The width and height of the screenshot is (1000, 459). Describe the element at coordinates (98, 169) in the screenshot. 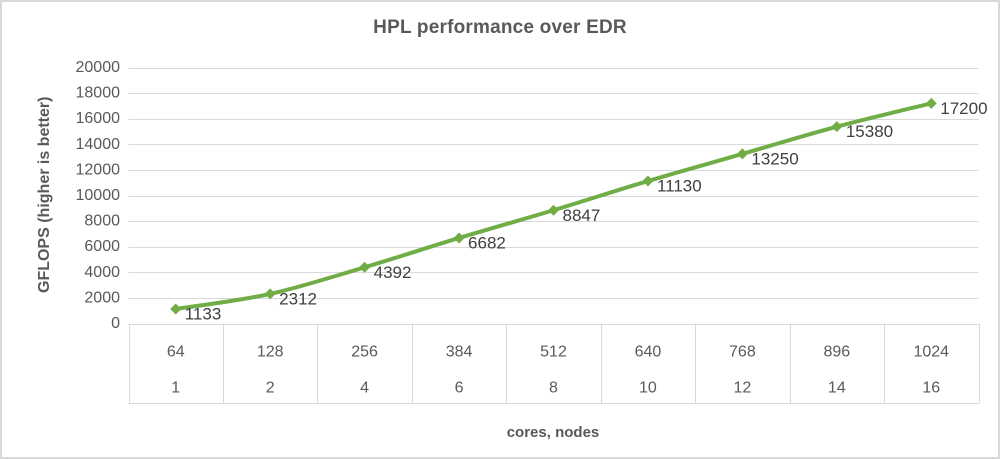

I see `y-tick-label: 12000` at that location.